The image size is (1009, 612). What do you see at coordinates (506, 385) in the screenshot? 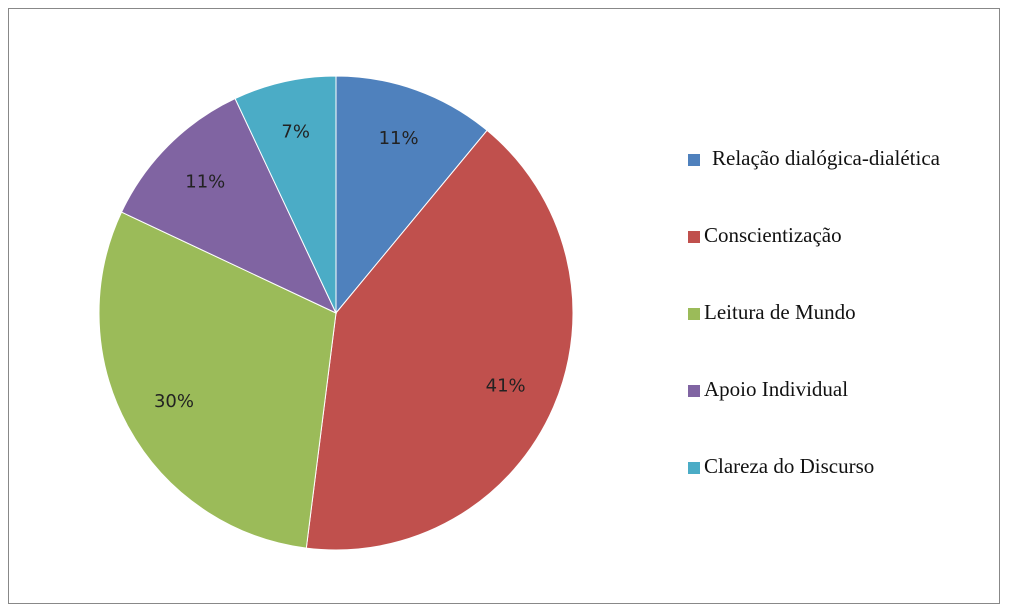
I see `data-label: 41%` at bounding box center [506, 385].